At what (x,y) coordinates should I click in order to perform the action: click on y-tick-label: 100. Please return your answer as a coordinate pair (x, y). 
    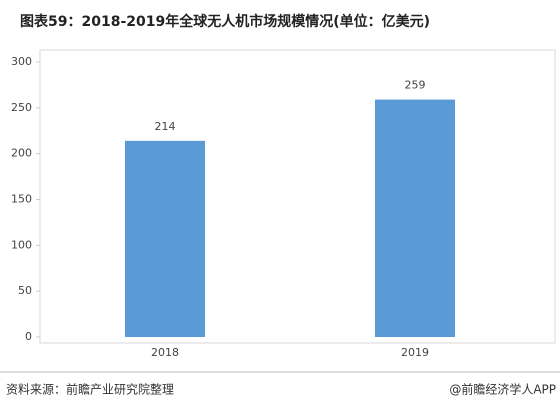
    Looking at the image, I should click on (21, 244).